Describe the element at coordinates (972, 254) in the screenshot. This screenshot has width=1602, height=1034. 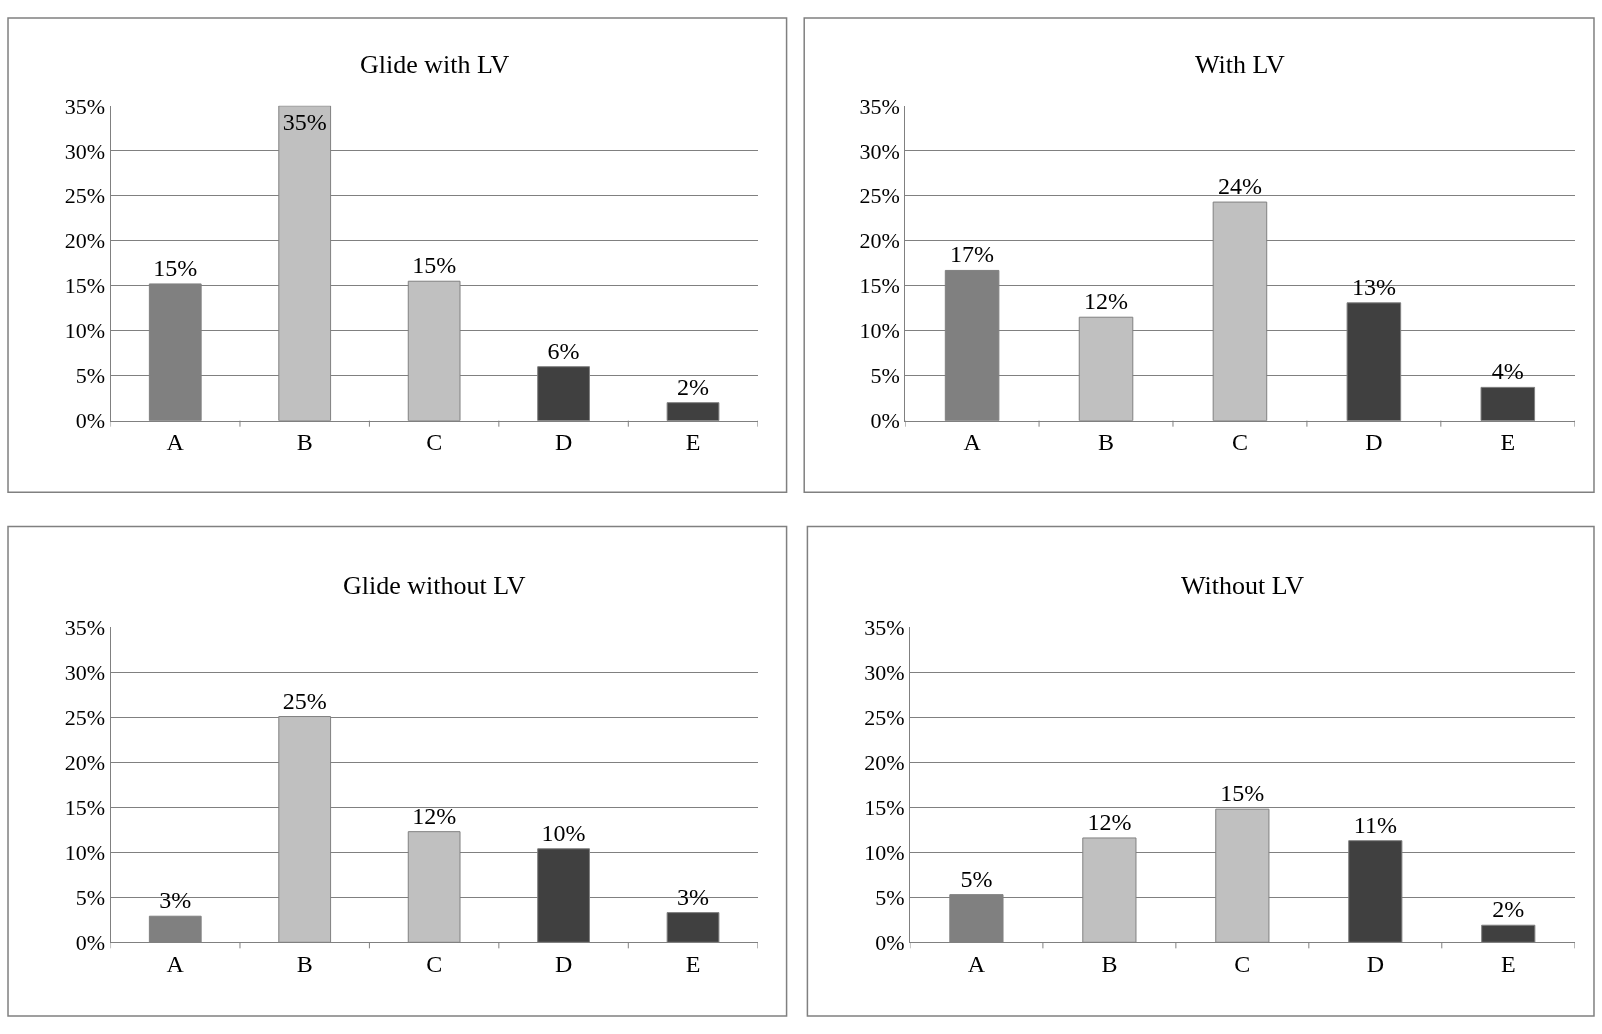
I see `data-label: 17%` at that location.